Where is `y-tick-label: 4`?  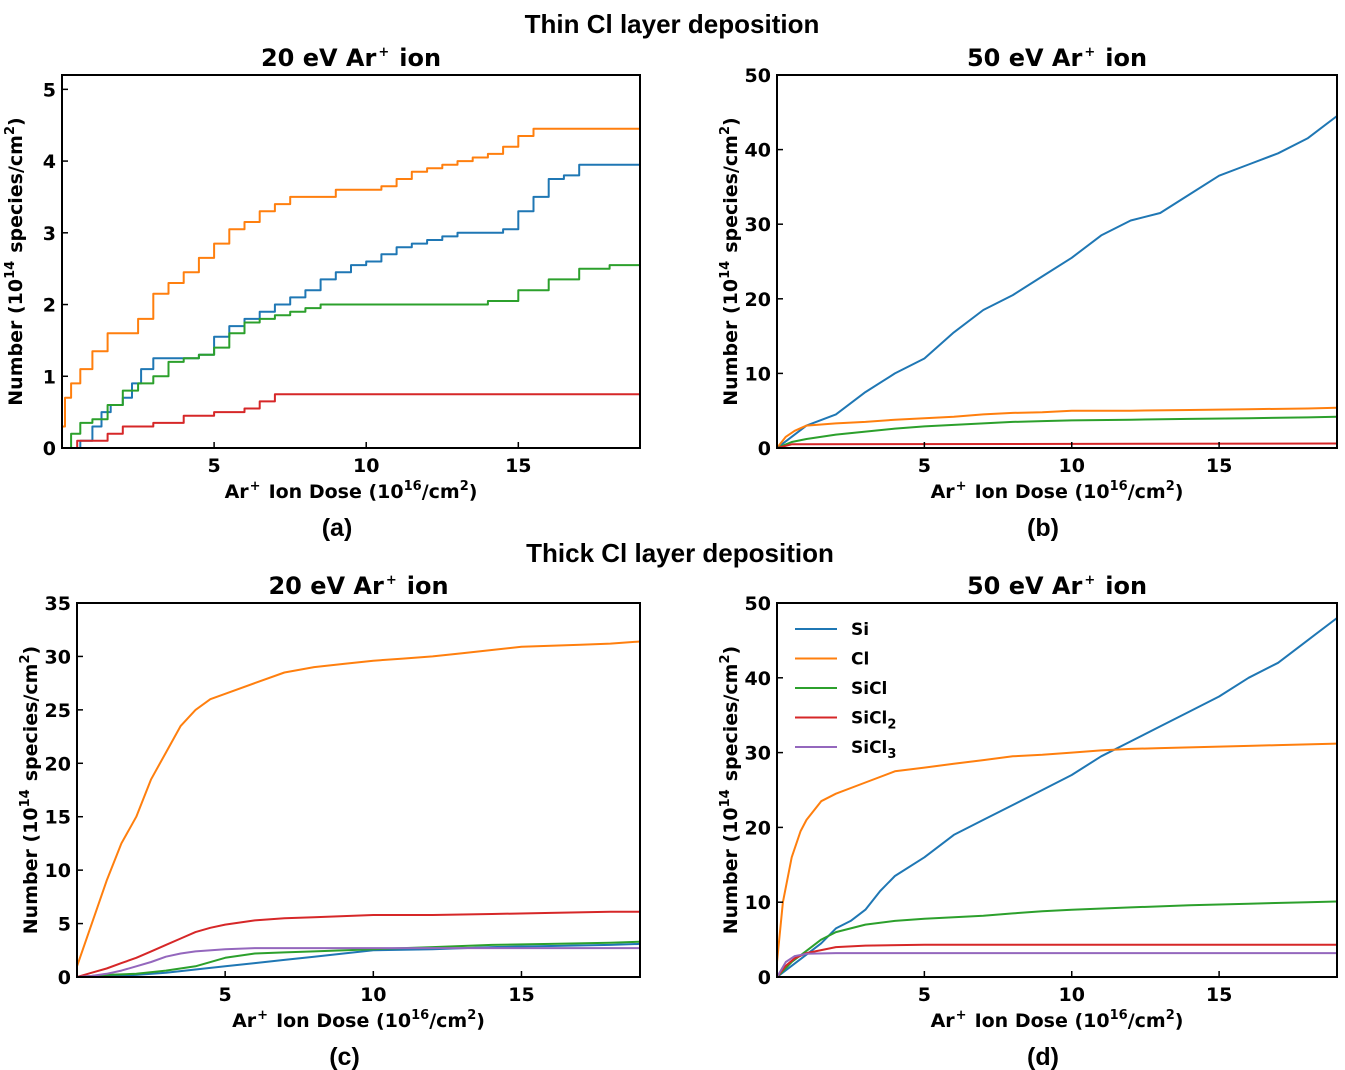 y-tick-label: 4 is located at coordinates (49, 162).